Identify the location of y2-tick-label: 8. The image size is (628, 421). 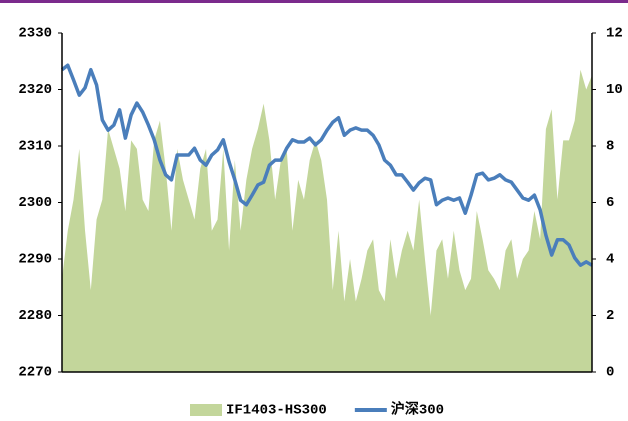
(610, 147).